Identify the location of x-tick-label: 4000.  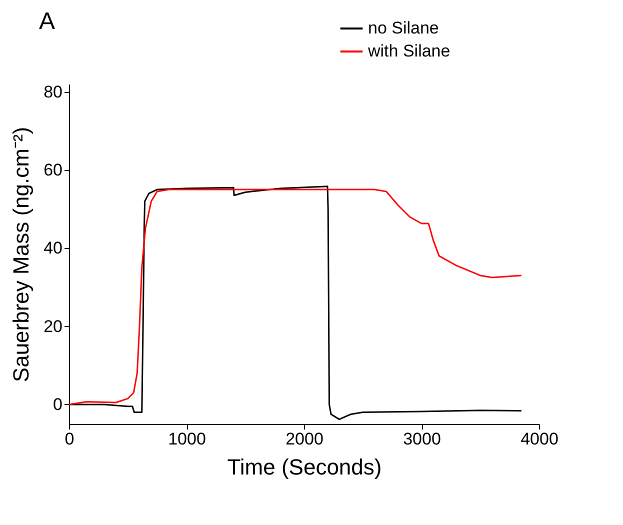
(539, 439).